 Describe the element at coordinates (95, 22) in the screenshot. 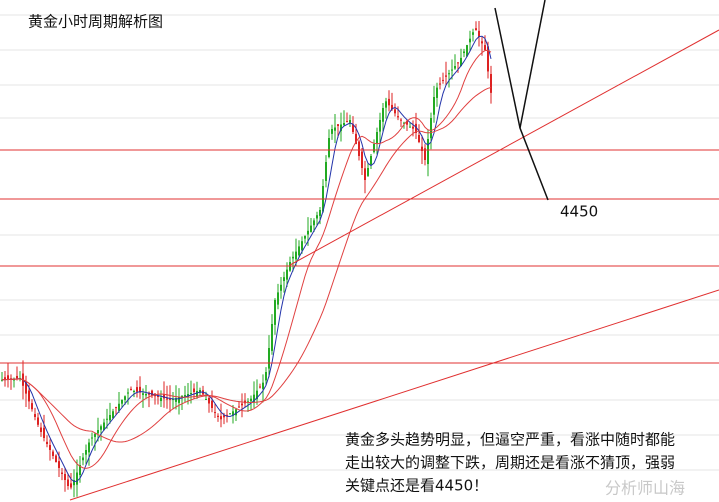

I see `chart-title: 黄金小时周期解析图` at that location.